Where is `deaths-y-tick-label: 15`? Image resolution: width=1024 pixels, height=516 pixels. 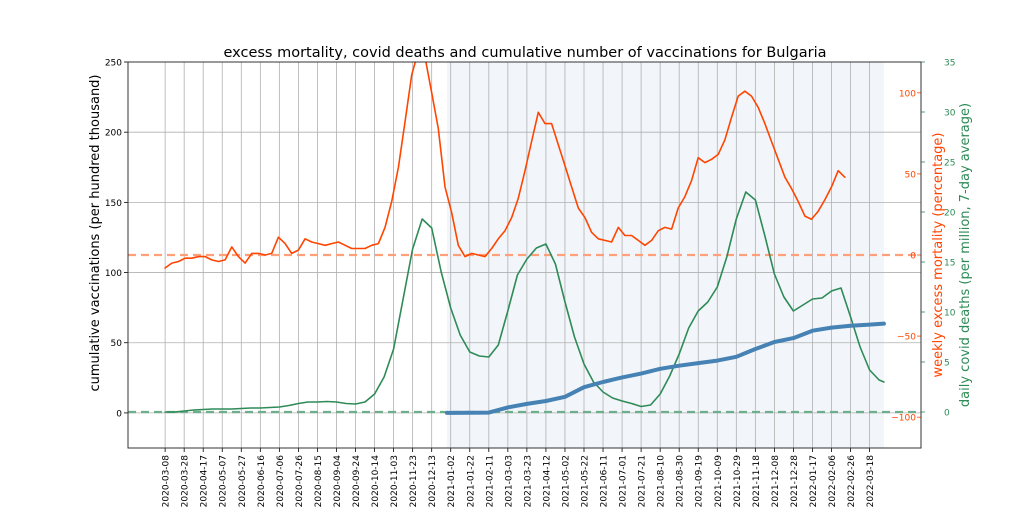 deaths-y-tick-label: 15 is located at coordinates (949, 264).